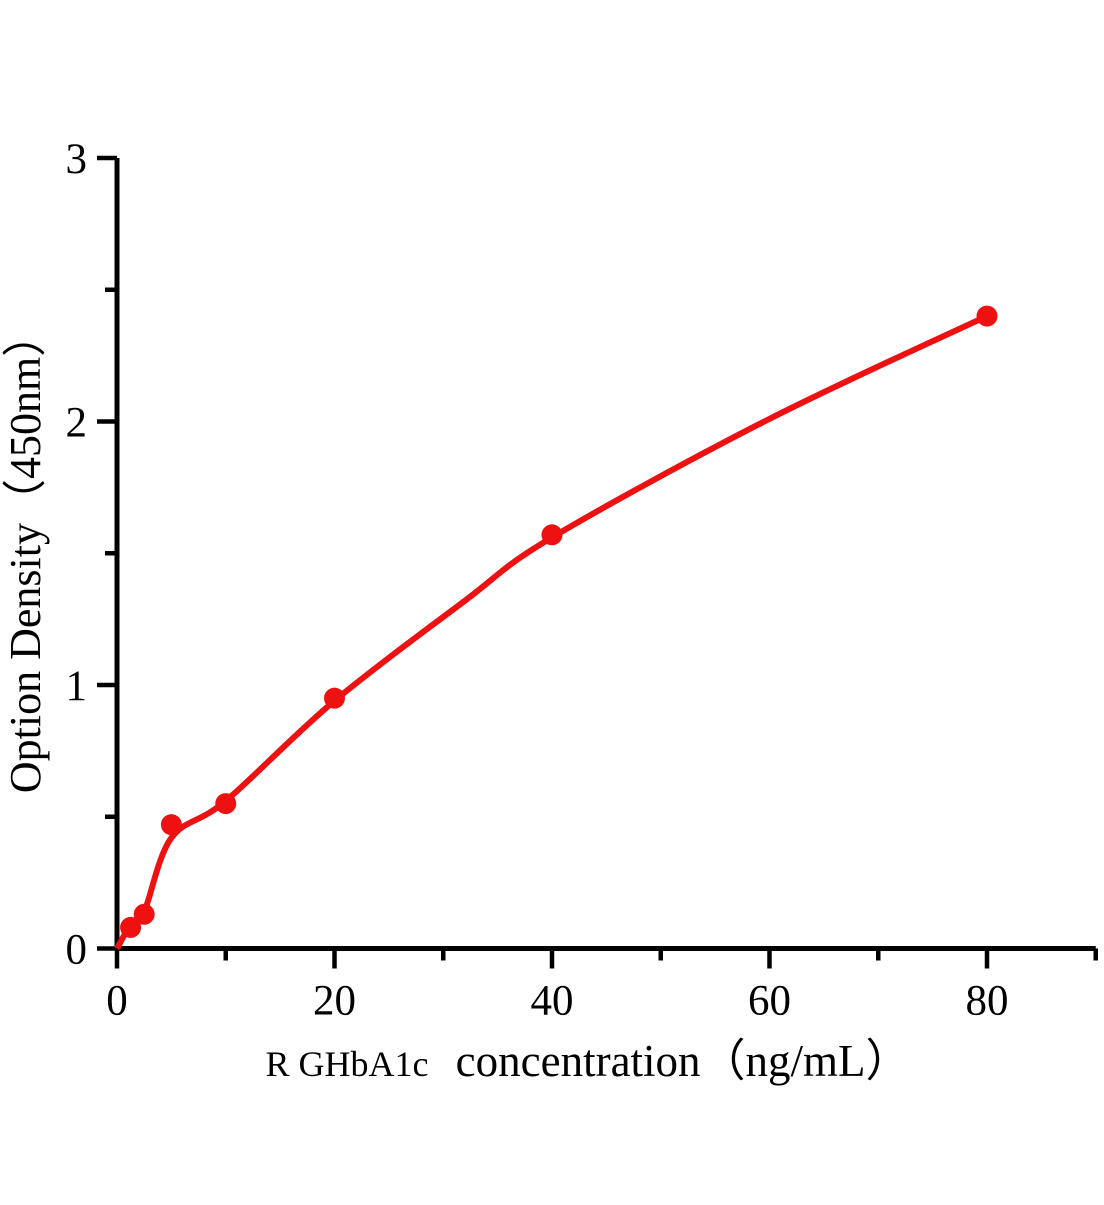 The height and width of the screenshot is (1205, 1104). I want to click on x-tick-label: 20, so click(334, 1001).